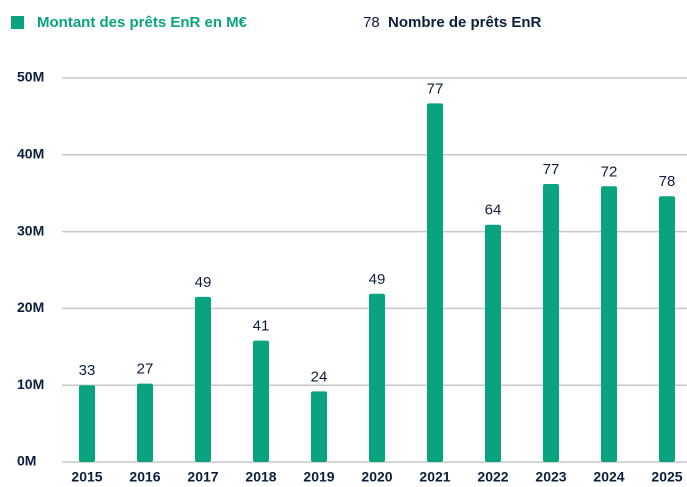 The width and height of the screenshot is (687, 487). Describe the element at coordinates (144, 477) in the screenshot. I see `x-tick-label: 2016` at that location.